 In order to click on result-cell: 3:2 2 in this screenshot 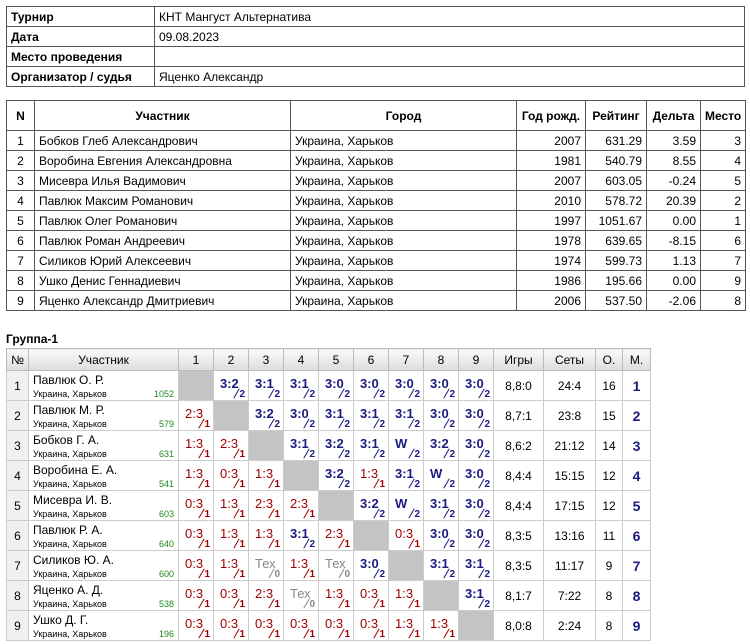, I will do `click(336, 475)`.